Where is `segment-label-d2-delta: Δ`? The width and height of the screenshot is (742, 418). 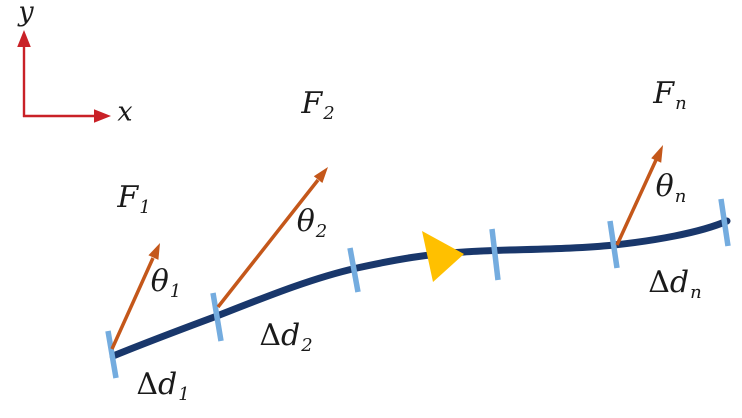 segment-label-d2-delta: Δ is located at coordinates (270, 335).